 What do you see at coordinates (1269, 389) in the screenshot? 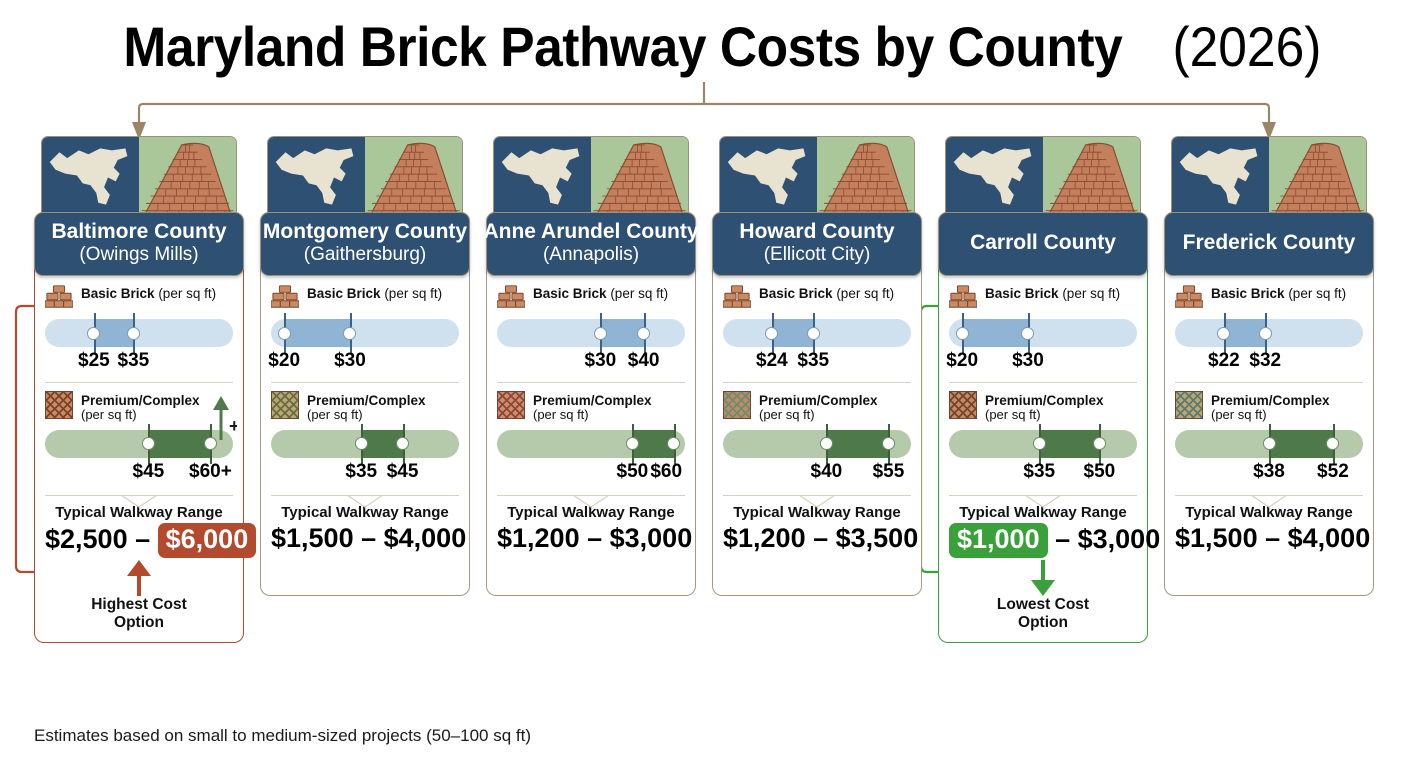
I see `county-card-5: Frederick County Basic Brick (per sq ft)` at bounding box center [1269, 389].